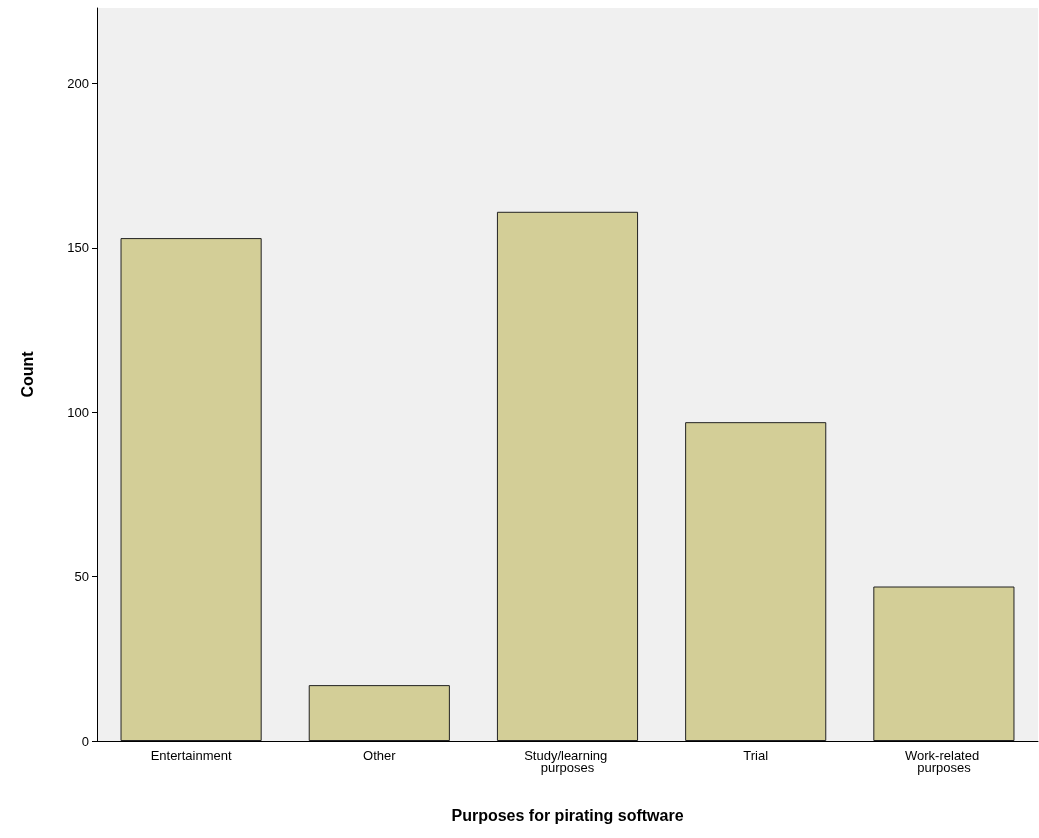 This screenshot has height=838, width=1039. Describe the element at coordinates (756, 755) in the screenshot. I see `x-tick-label: Trial` at that location.